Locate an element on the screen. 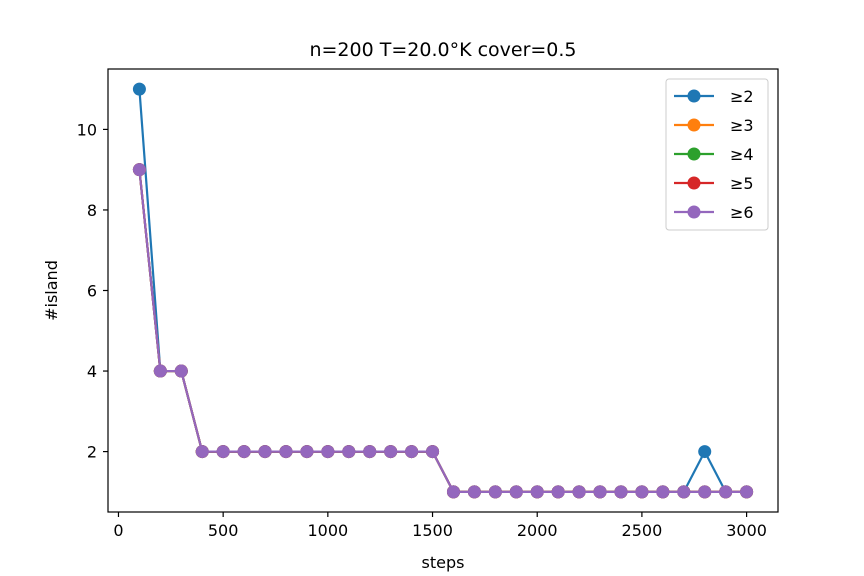 The width and height of the screenshot is (864, 576). x-tick-label: 0 is located at coordinates (118, 530).